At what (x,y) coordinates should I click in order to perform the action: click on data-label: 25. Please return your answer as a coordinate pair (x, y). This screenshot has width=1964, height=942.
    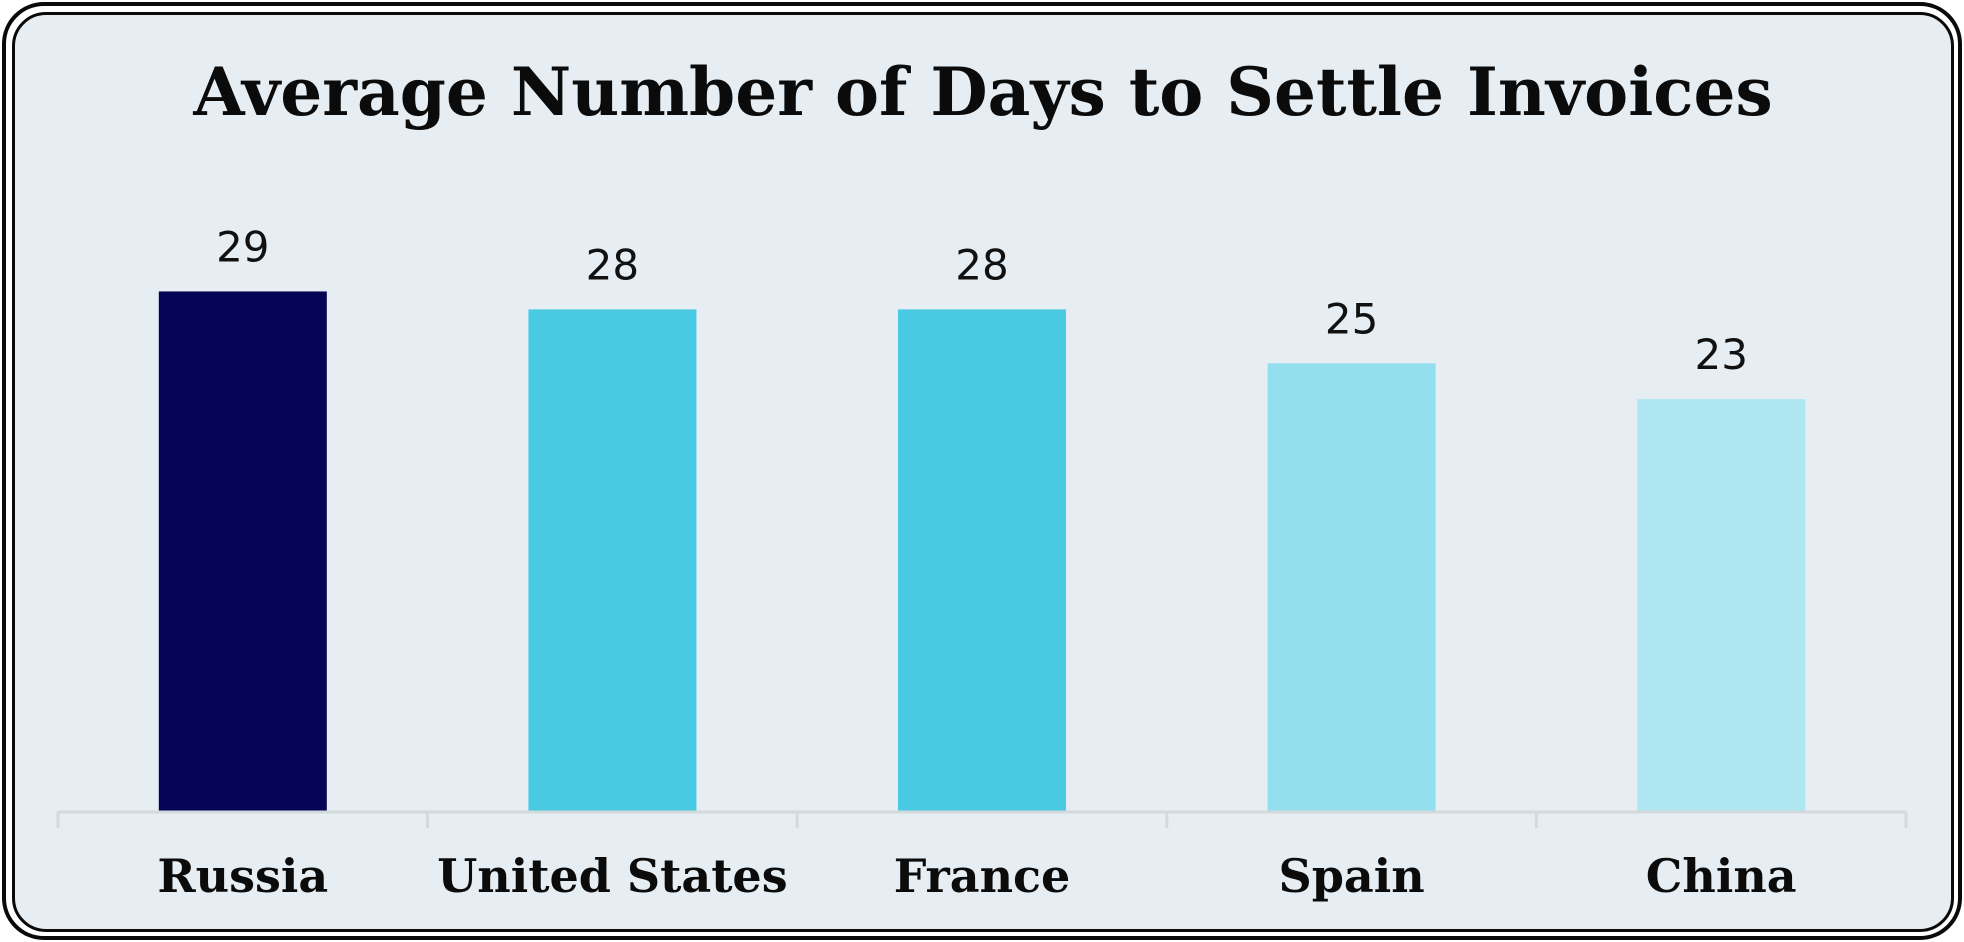
    Looking at the image, I should click on (1351, 318).